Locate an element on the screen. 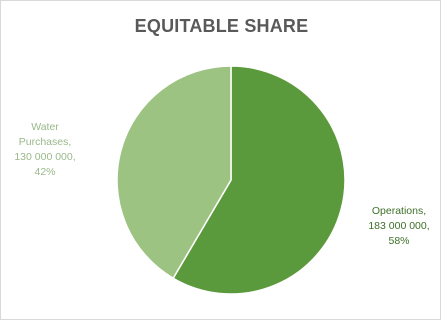 Image resolution: width=441 pixels, height=321 pixels. data-label-operations: Operations, 183 000 000, 58% is located at coordinates (398, 226).